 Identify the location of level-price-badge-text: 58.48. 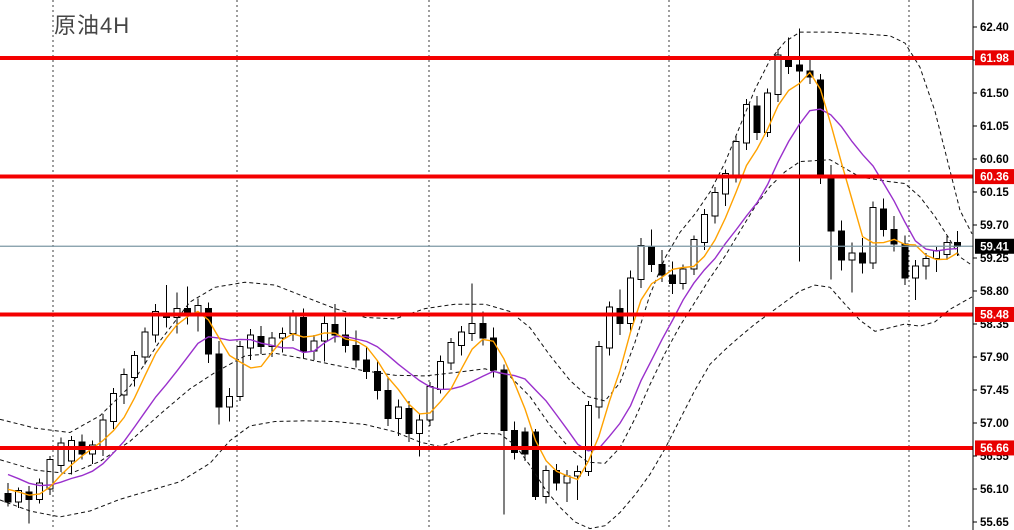
(994, 315).